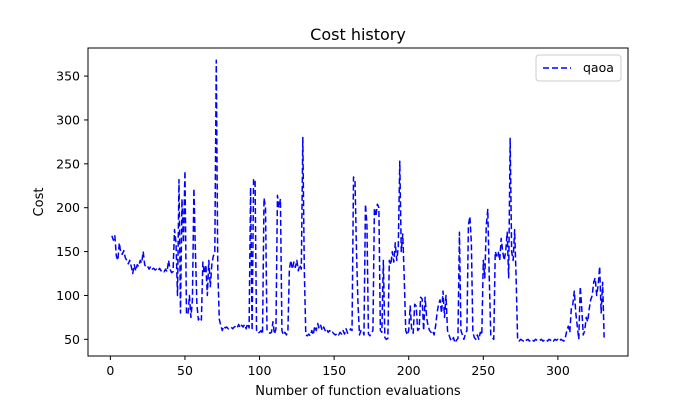 The width and height of the screenshot is (700, 400). Describe the element at coordinates (558, 370) in the screenshot. I see `x-tick-label: 300` at that location.